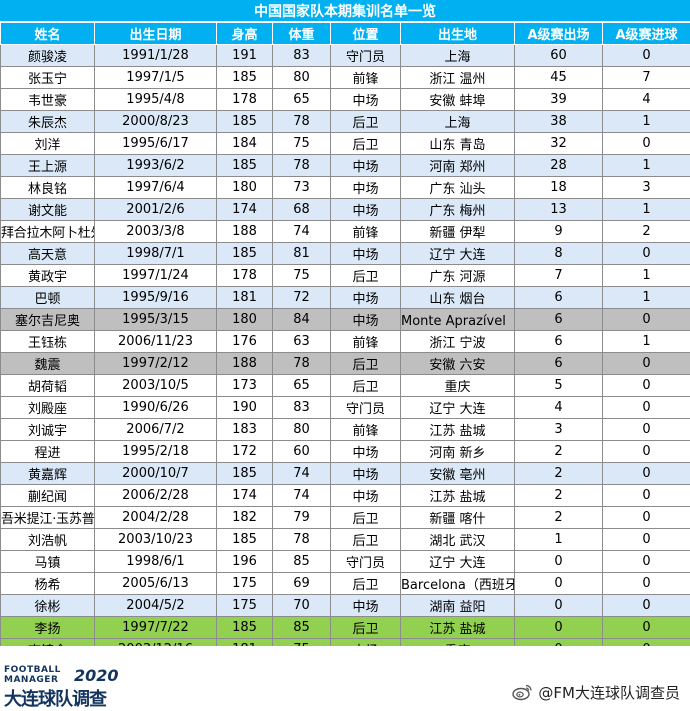  Describe the element at coordinates (156, 298) in the screenshot. I see `player-birth-date: 1995/9/16` at that location.